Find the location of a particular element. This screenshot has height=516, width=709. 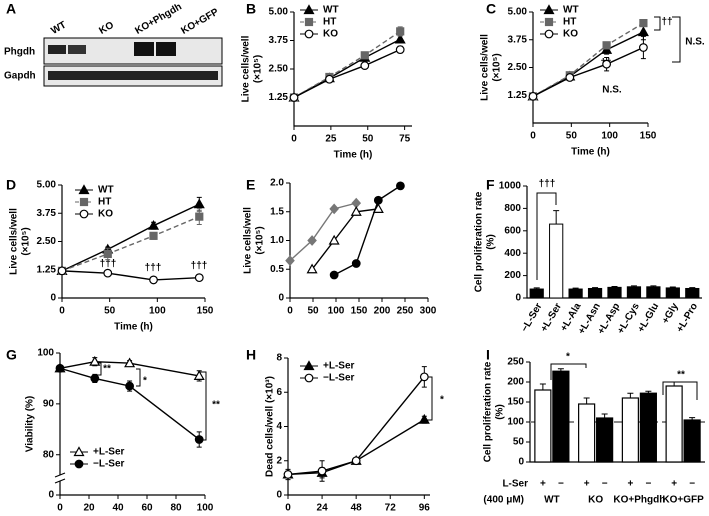

treatment-sign: + is located at coordinates (543, 484).